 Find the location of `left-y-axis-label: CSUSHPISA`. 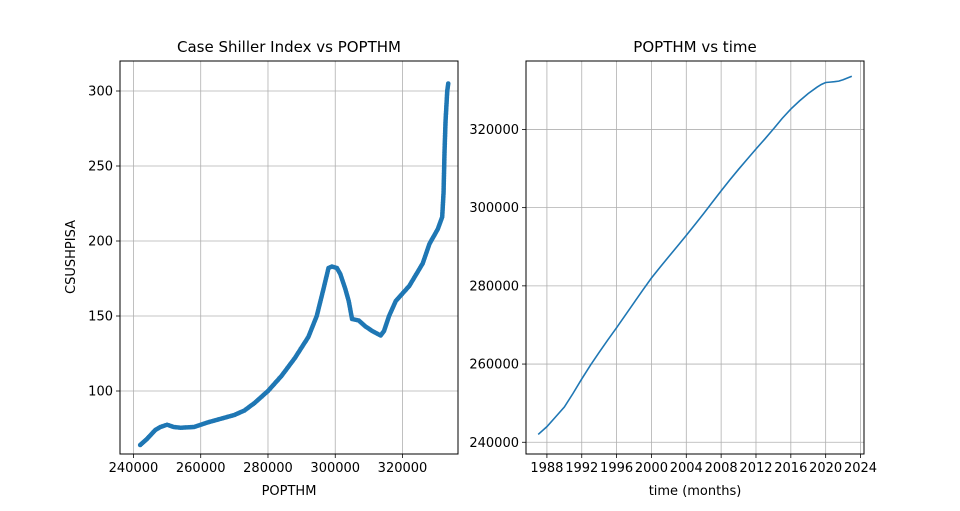

left-y-axis-label: CSUSHPISA is located at coordinates (71, 257).